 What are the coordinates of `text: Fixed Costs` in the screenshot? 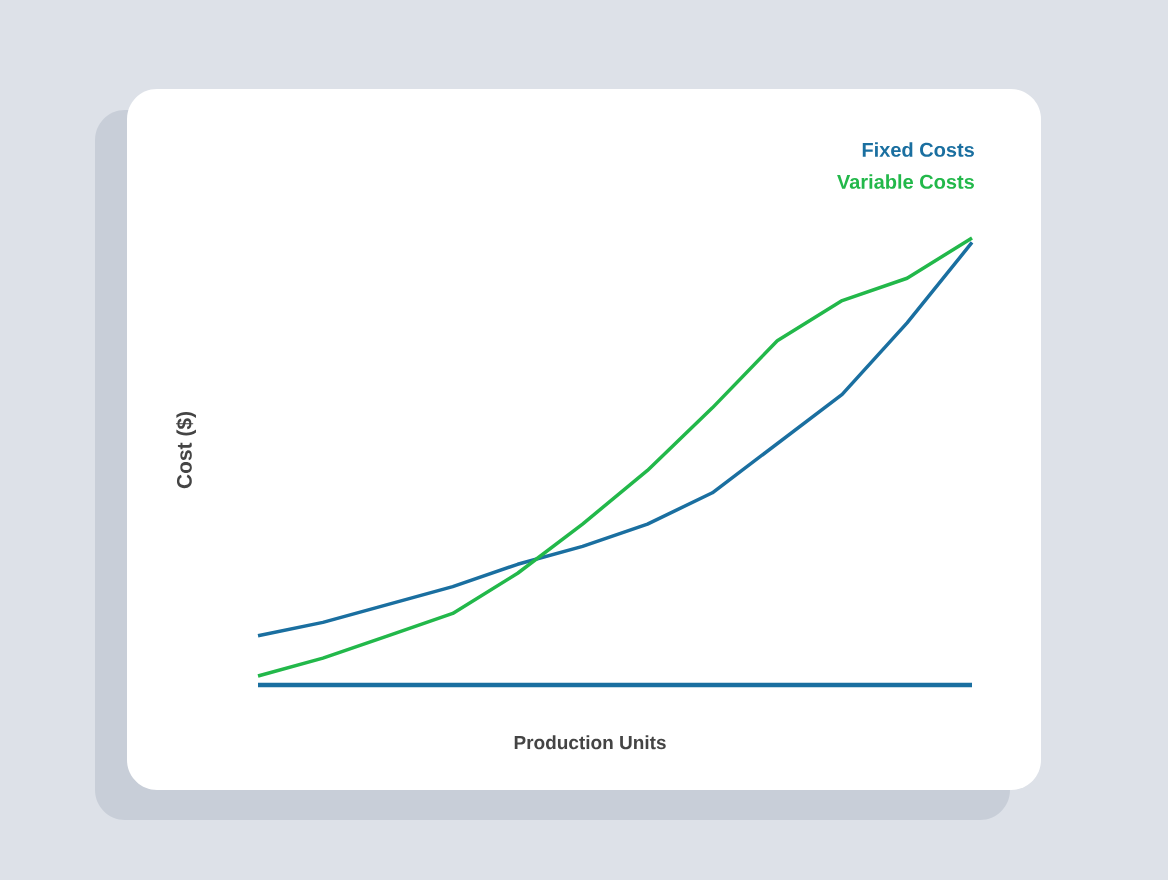 It's located at (918, 149).